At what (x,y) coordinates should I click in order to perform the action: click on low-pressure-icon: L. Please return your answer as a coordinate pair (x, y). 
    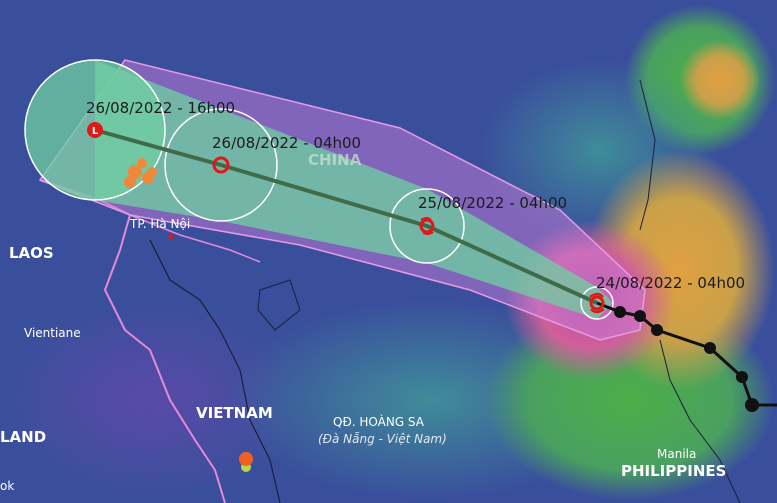
    Looking at the image, I should click on (95, 130).